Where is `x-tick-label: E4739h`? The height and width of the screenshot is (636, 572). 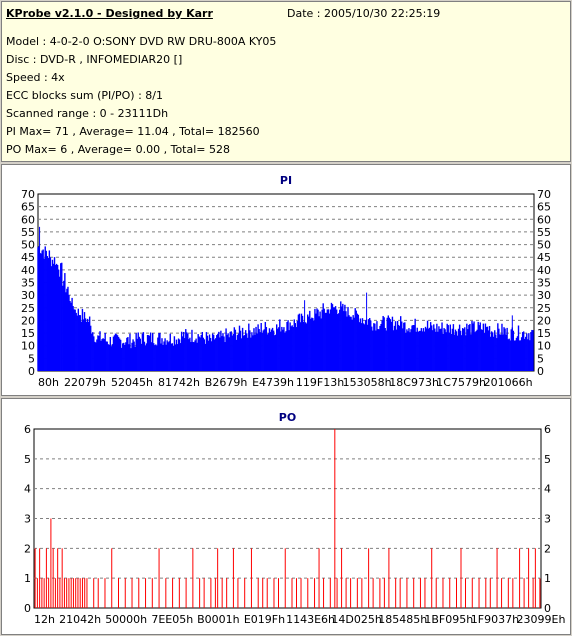 x-tick-label: E4739h is located at coordinates (273, 382).